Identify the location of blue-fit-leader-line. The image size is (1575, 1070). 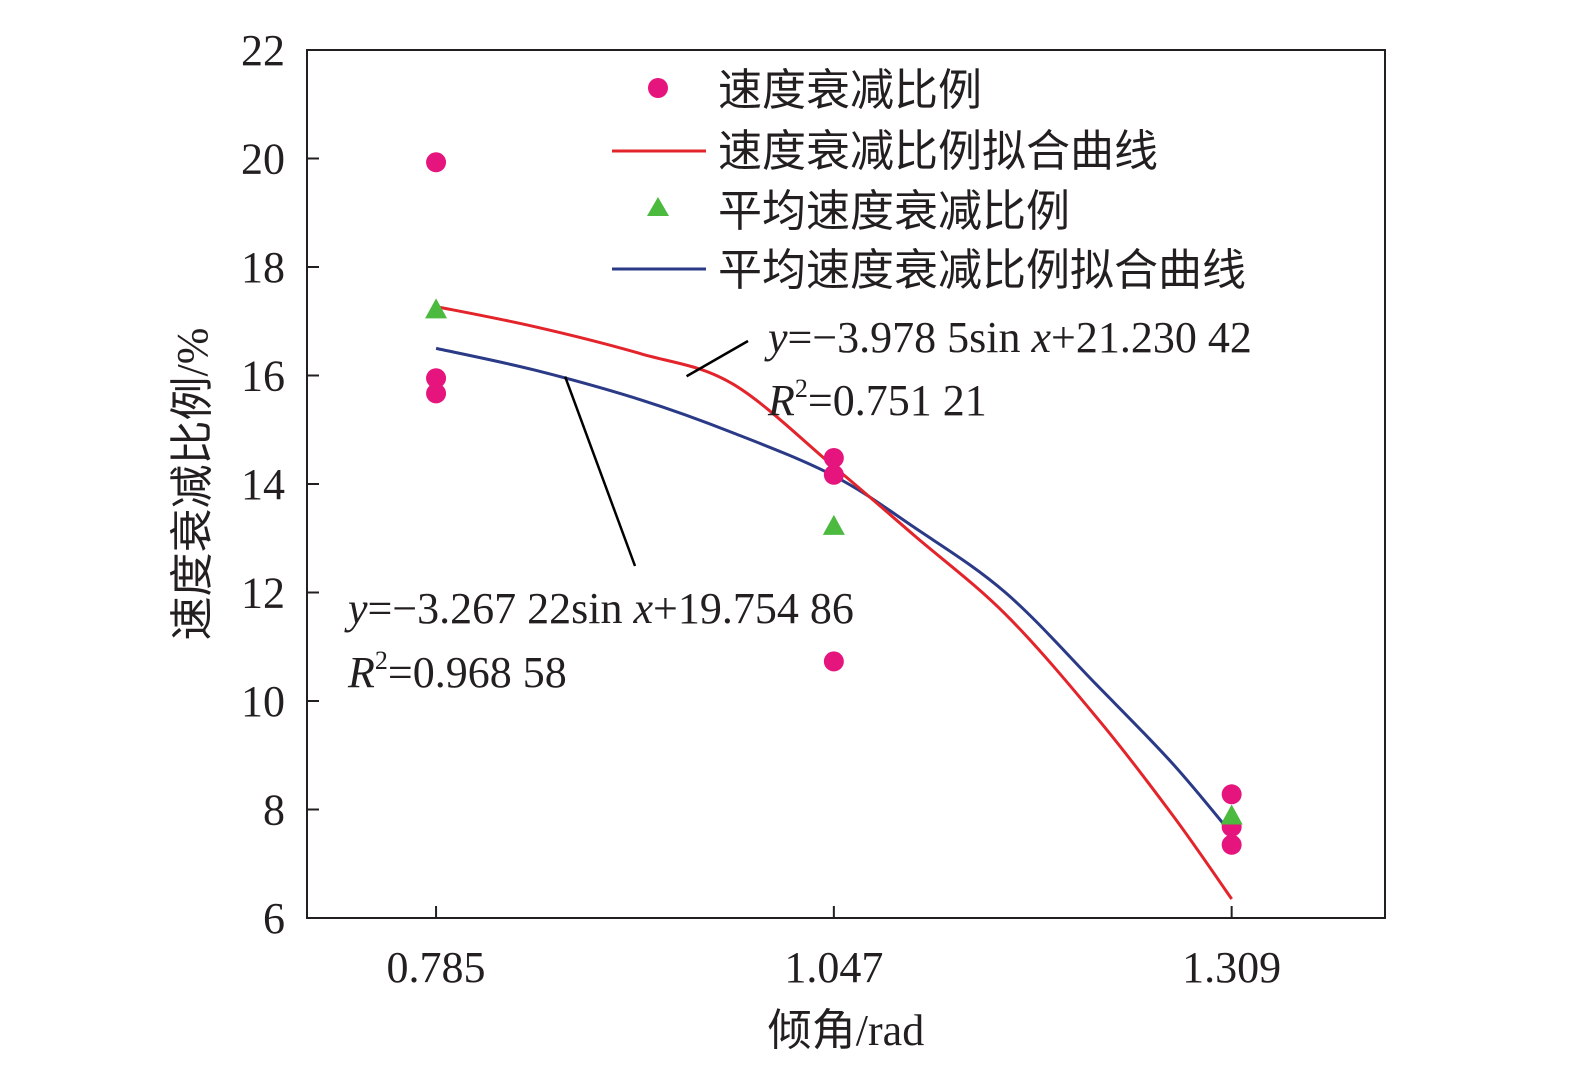
(600, 471).